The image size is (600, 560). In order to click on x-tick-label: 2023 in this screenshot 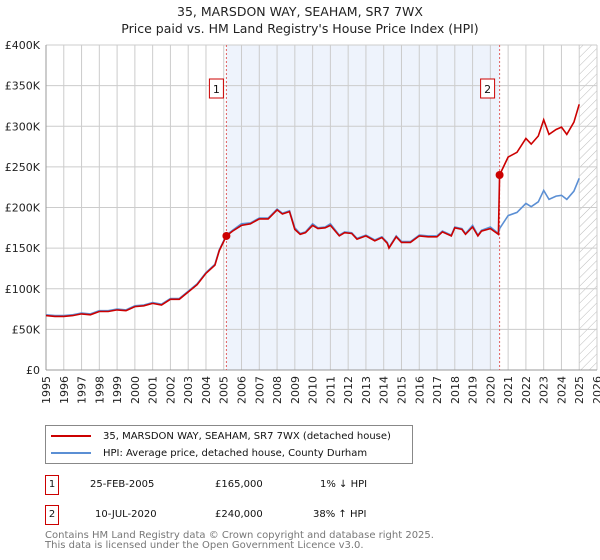, I will do `click(544, 390)`.